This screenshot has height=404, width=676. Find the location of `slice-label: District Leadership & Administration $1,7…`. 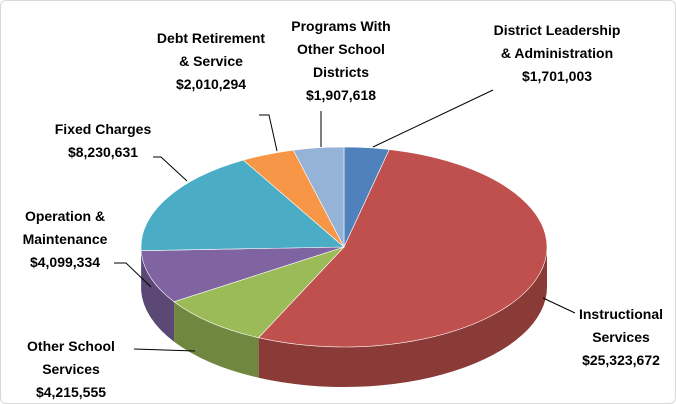

slice-label: District Leadership & Administration $1,7… is located at coordinates (557, 53).